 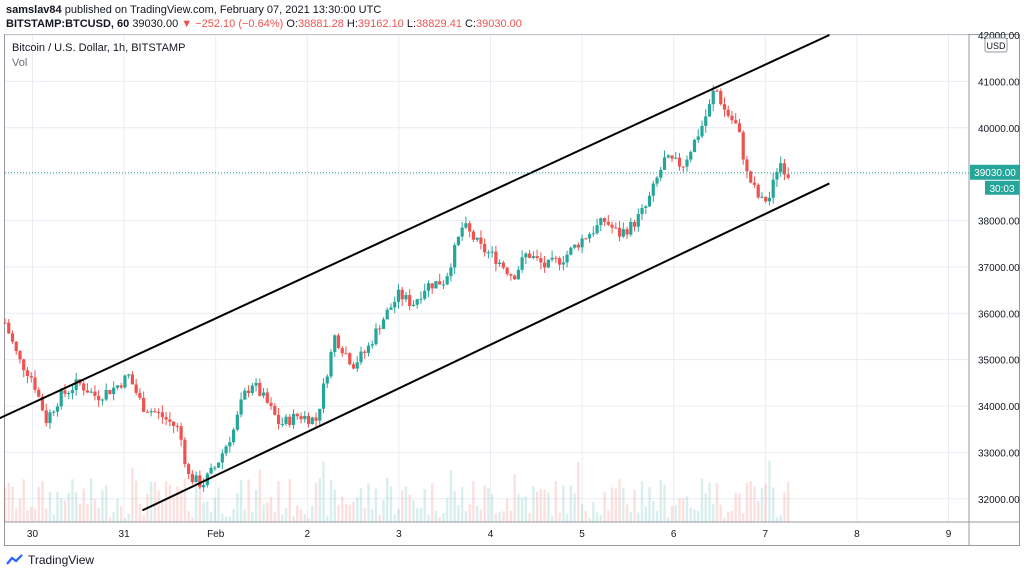 I want to click on x-tick-label: Feb, so click(x=216, y=534).